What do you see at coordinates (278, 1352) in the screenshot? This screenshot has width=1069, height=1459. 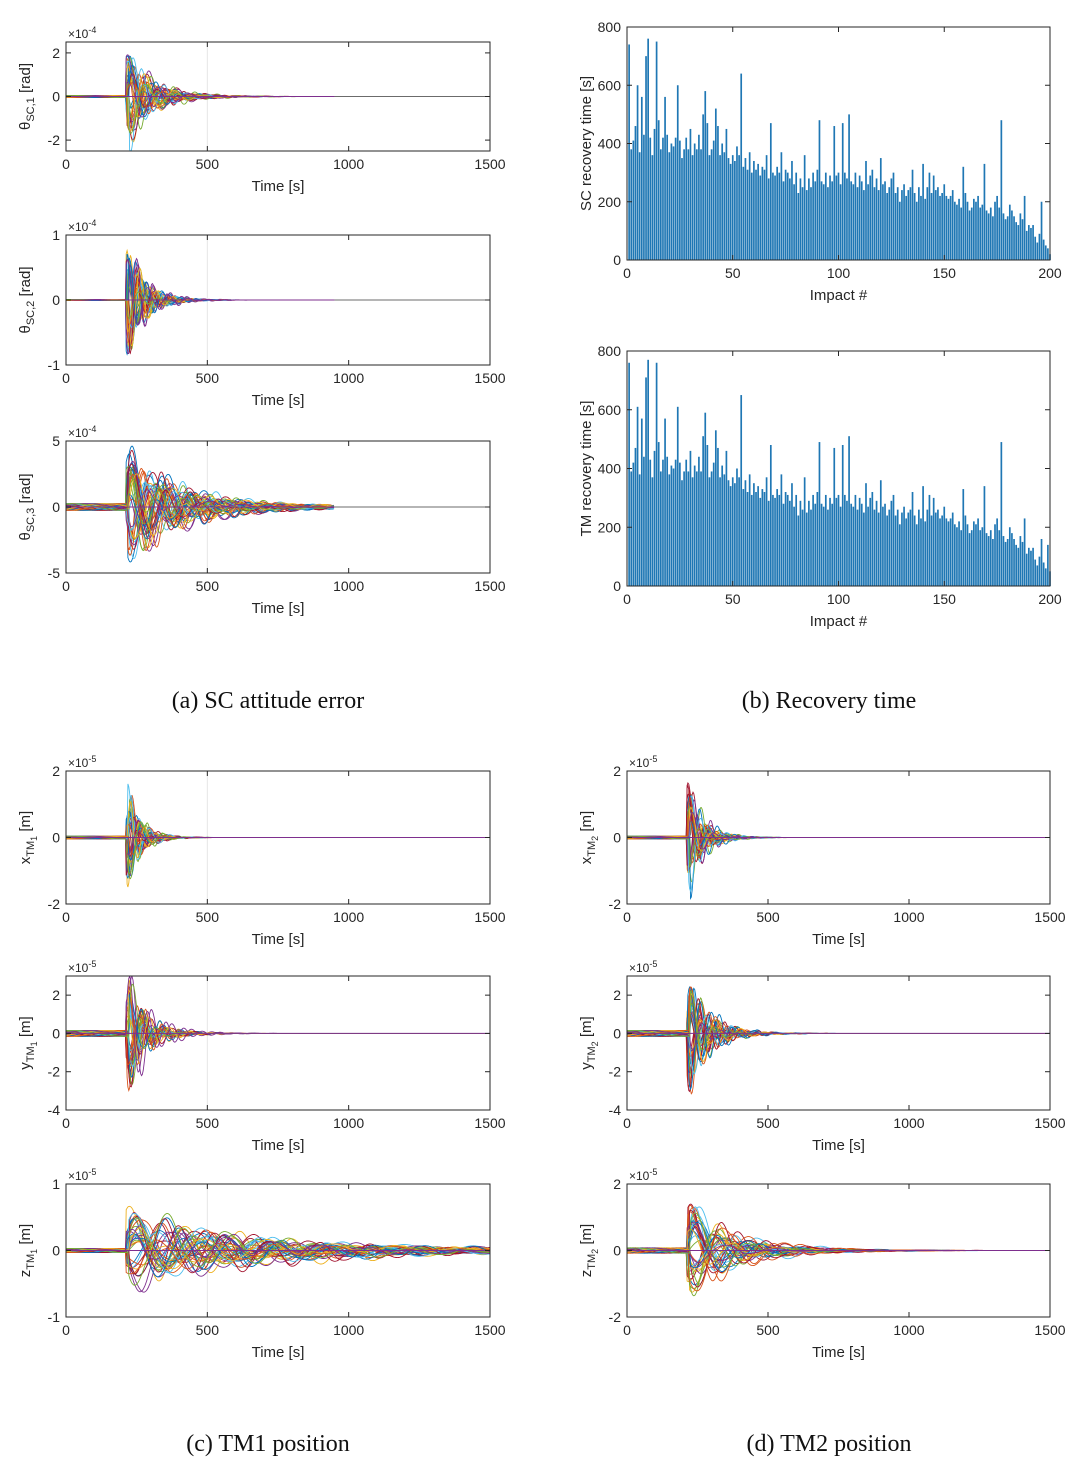 I see `x-axis-label: Time [s]` at bounding box center [278, 1352].